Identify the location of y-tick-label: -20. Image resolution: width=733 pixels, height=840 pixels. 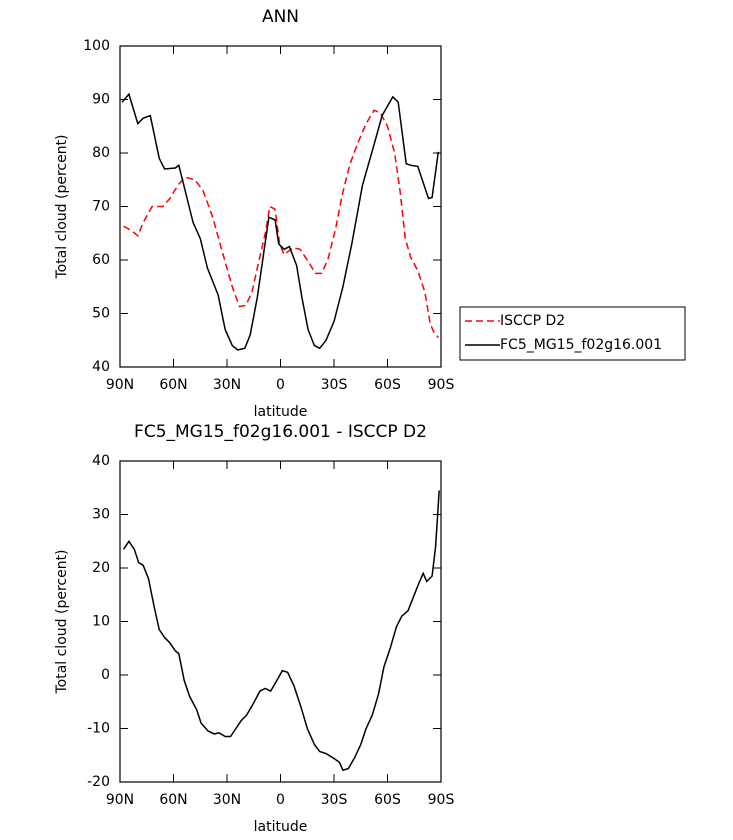
(98, 782).